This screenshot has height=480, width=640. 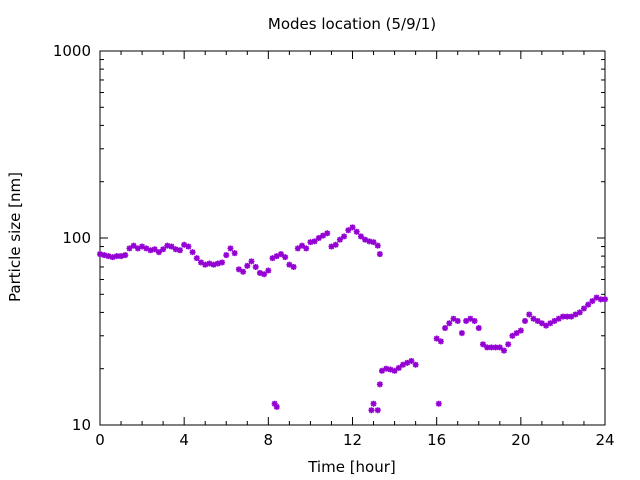 What do you see at coordinates (184, 440) in the screenshot?
I see `x-tick-label: 4` at bounding box center [184, 440].